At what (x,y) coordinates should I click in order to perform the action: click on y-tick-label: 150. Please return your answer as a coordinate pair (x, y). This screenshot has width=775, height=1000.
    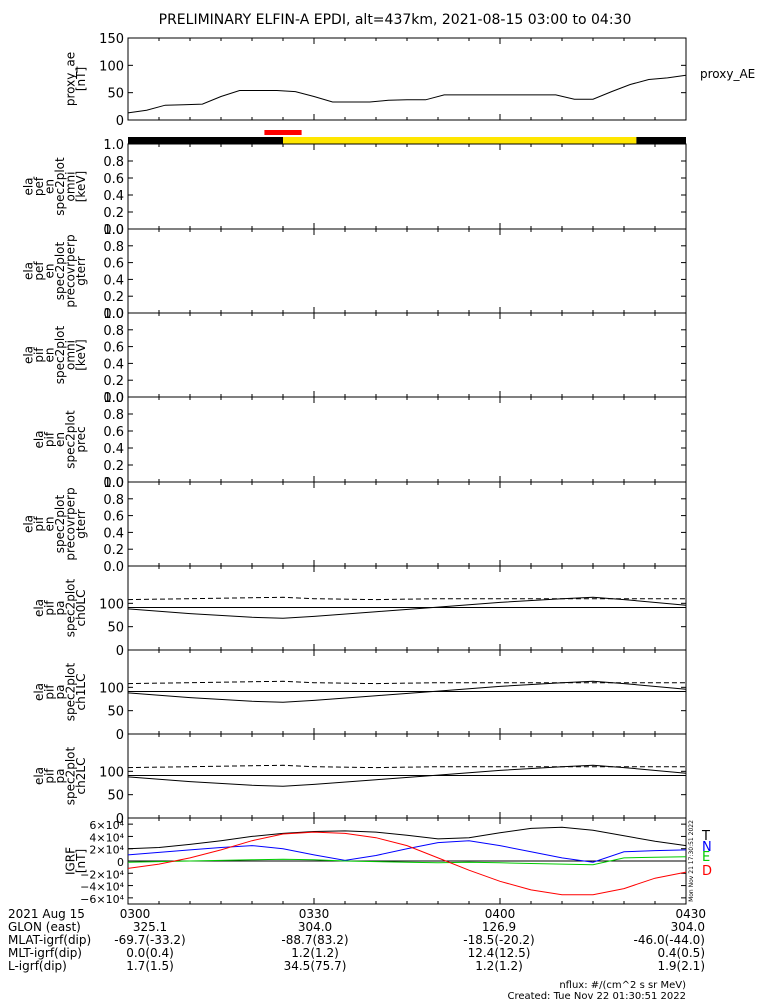
    Looking at the image, I should click on (111, 39).